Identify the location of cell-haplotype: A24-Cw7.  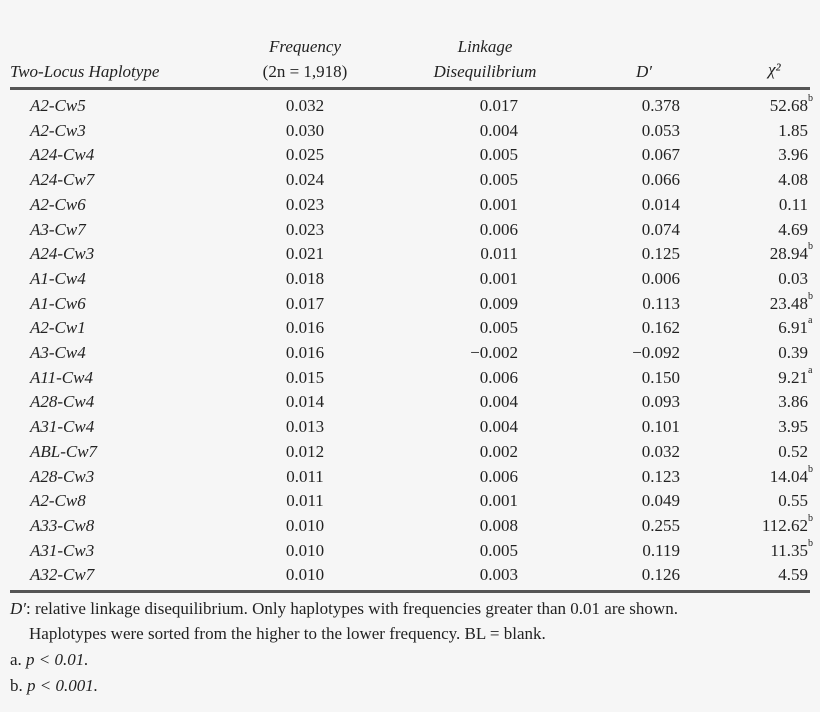
(62, 180).